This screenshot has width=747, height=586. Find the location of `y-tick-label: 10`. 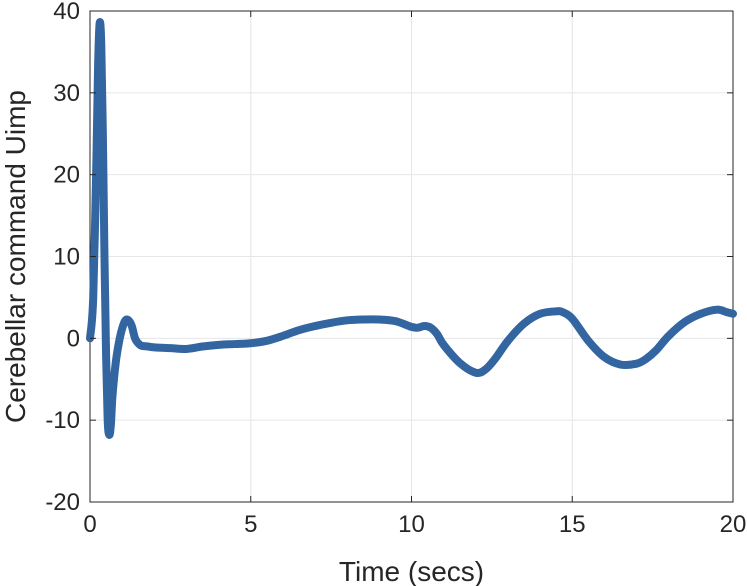

y-tick-label: 10 is located at coordinates (66, 257).